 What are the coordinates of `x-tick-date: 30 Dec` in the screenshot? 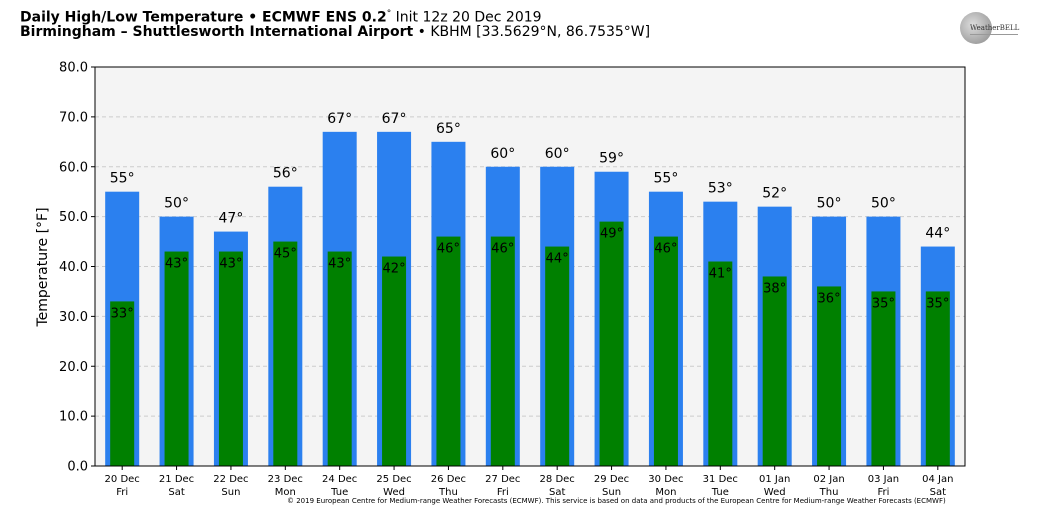 It's located at (665, 479).